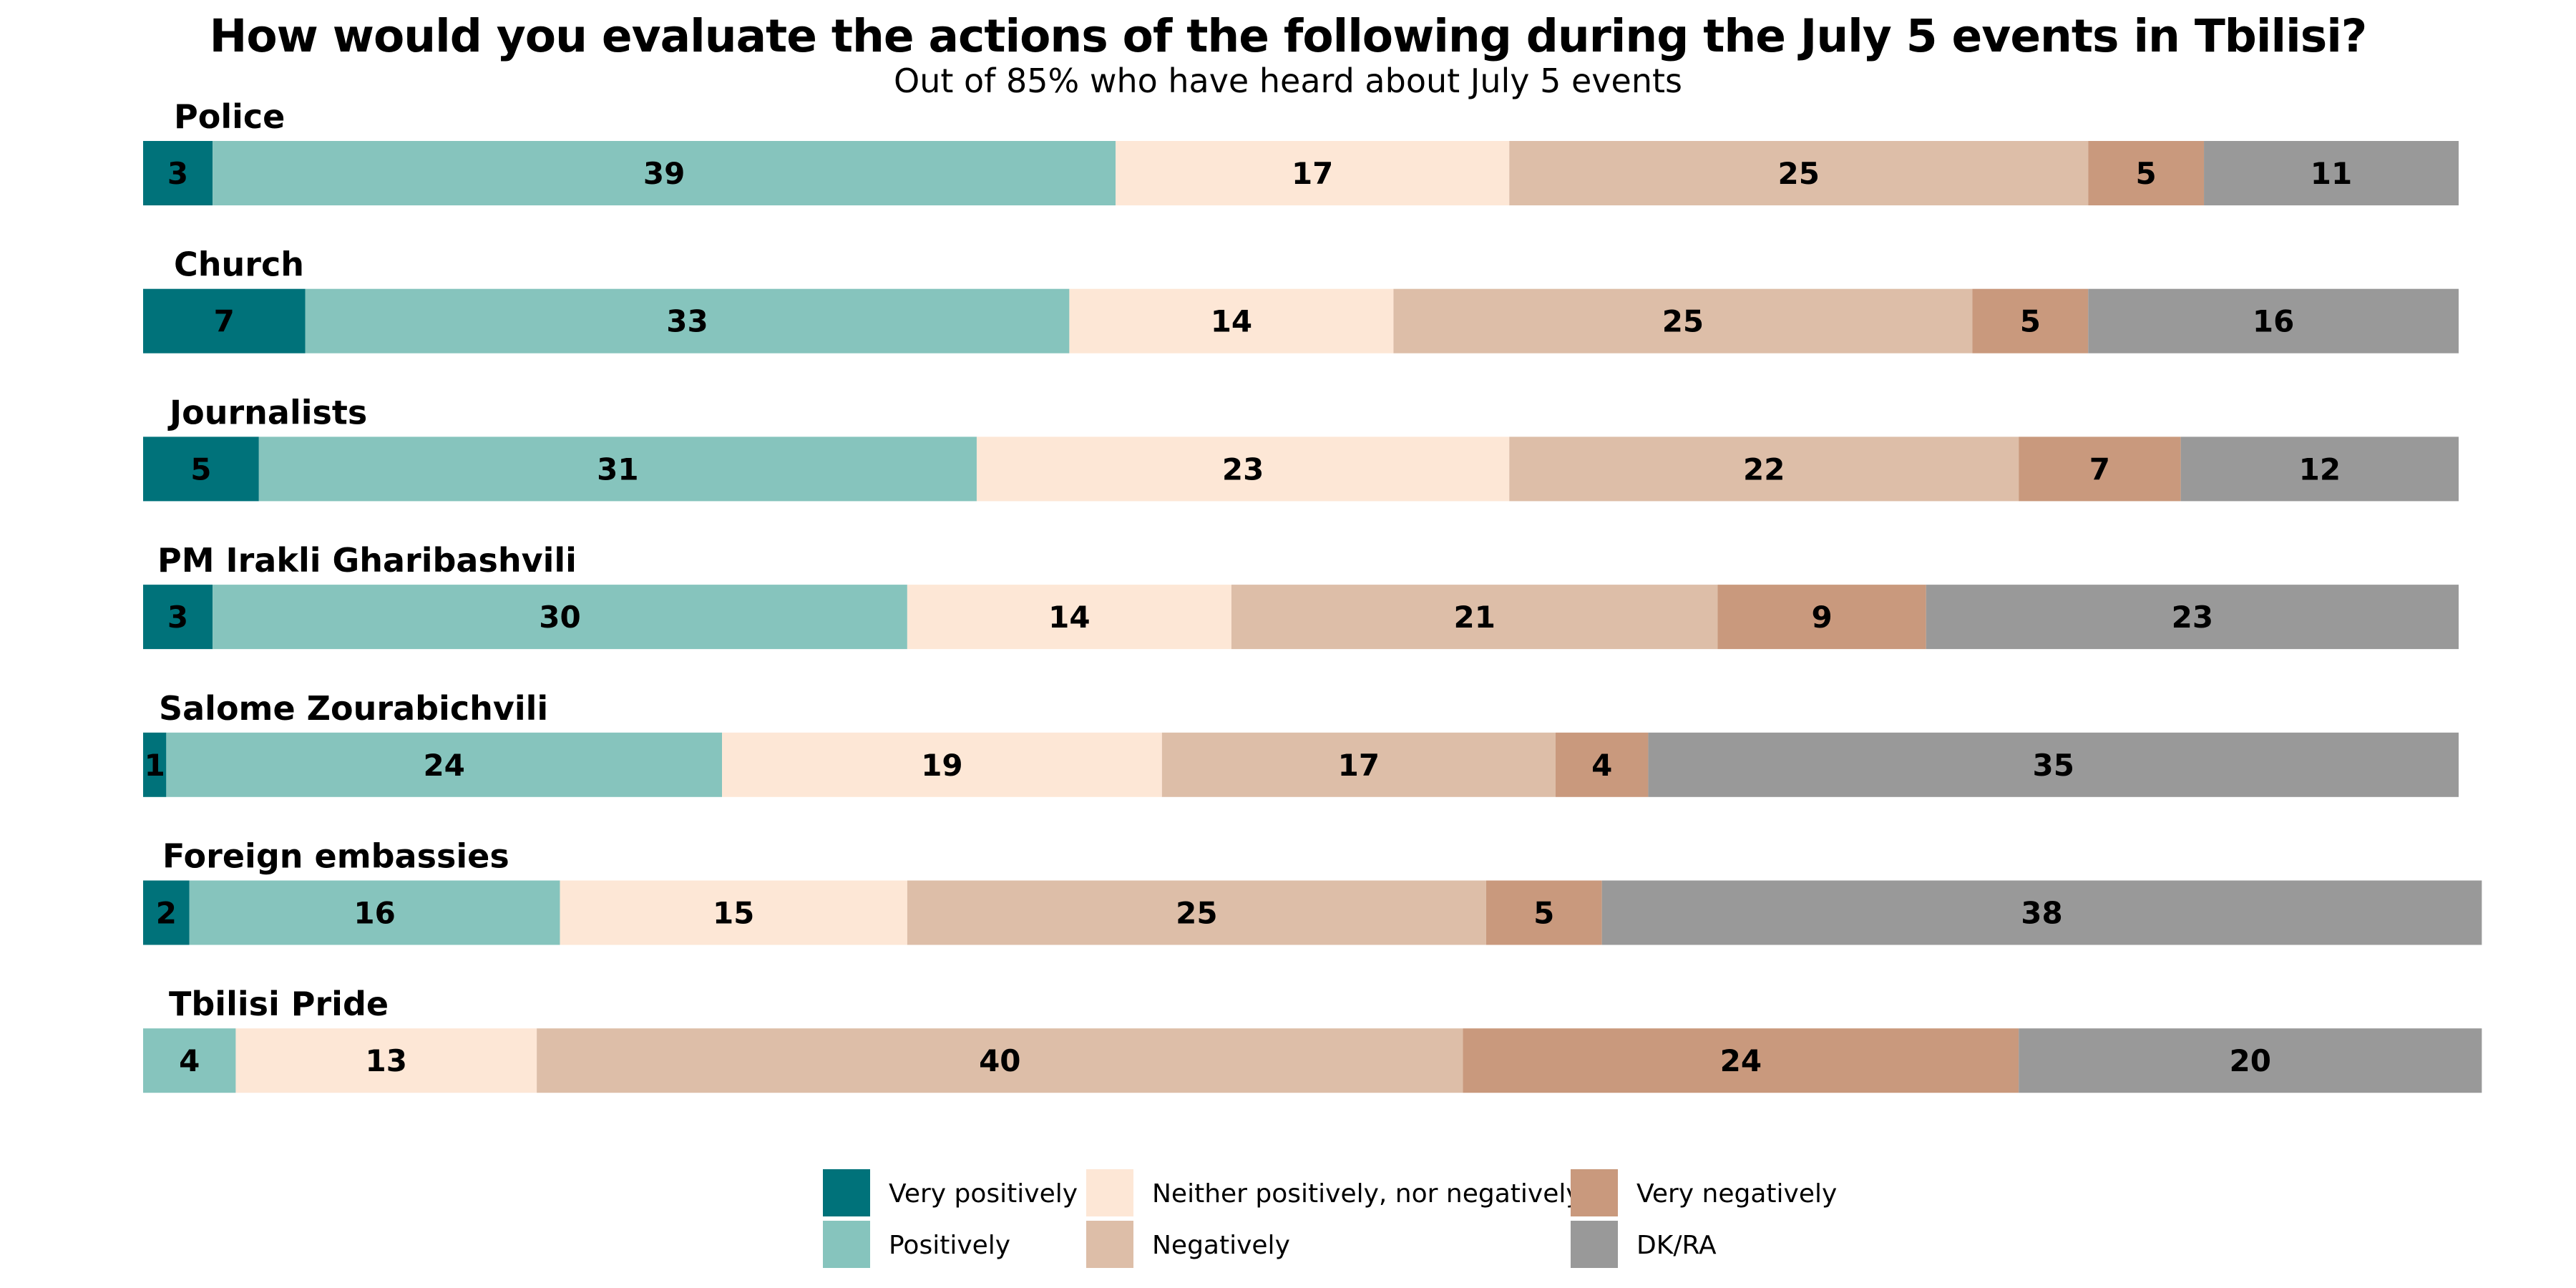  I want to click on data-label: 4, so click(1601, 765).